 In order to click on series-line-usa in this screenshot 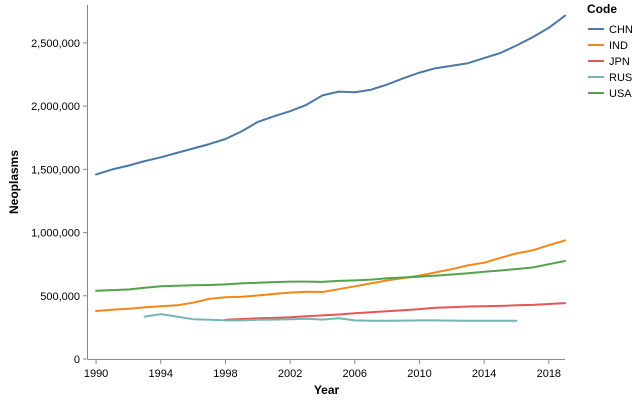, I will do `click(330, 276)`.